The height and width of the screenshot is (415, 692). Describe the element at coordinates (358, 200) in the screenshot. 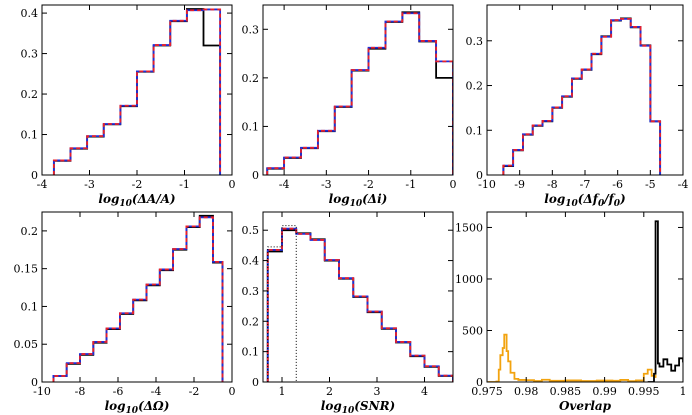

I see `x-axis-label: log10(Δi)` at that location.